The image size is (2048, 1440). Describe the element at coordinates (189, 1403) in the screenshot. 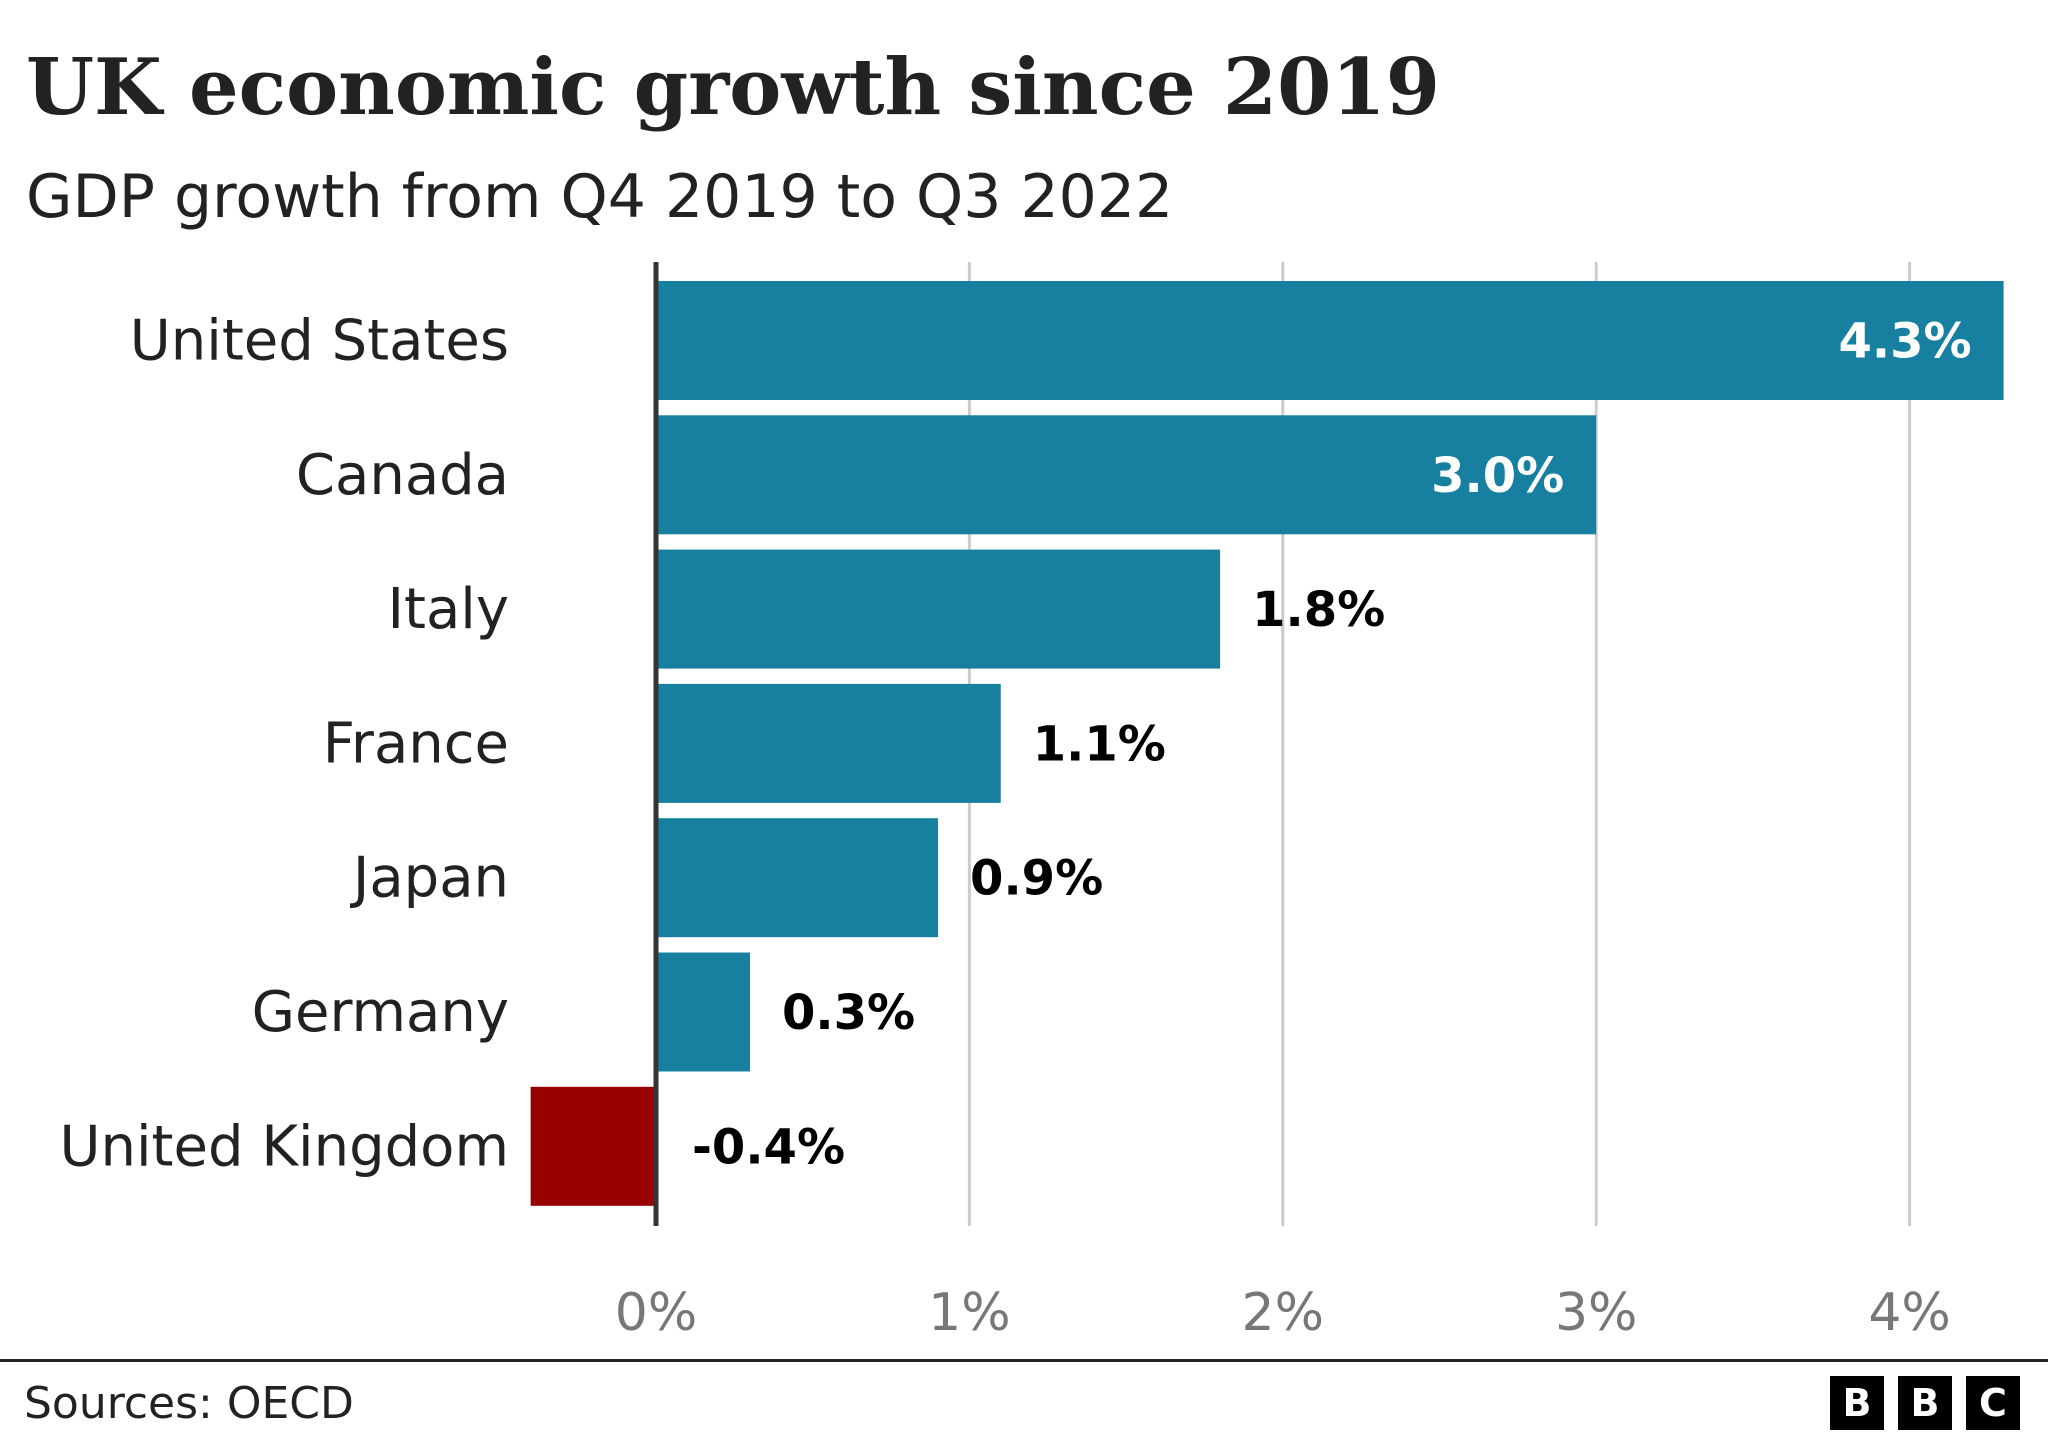

I see `sources-note: Sources: OECD` at that location.